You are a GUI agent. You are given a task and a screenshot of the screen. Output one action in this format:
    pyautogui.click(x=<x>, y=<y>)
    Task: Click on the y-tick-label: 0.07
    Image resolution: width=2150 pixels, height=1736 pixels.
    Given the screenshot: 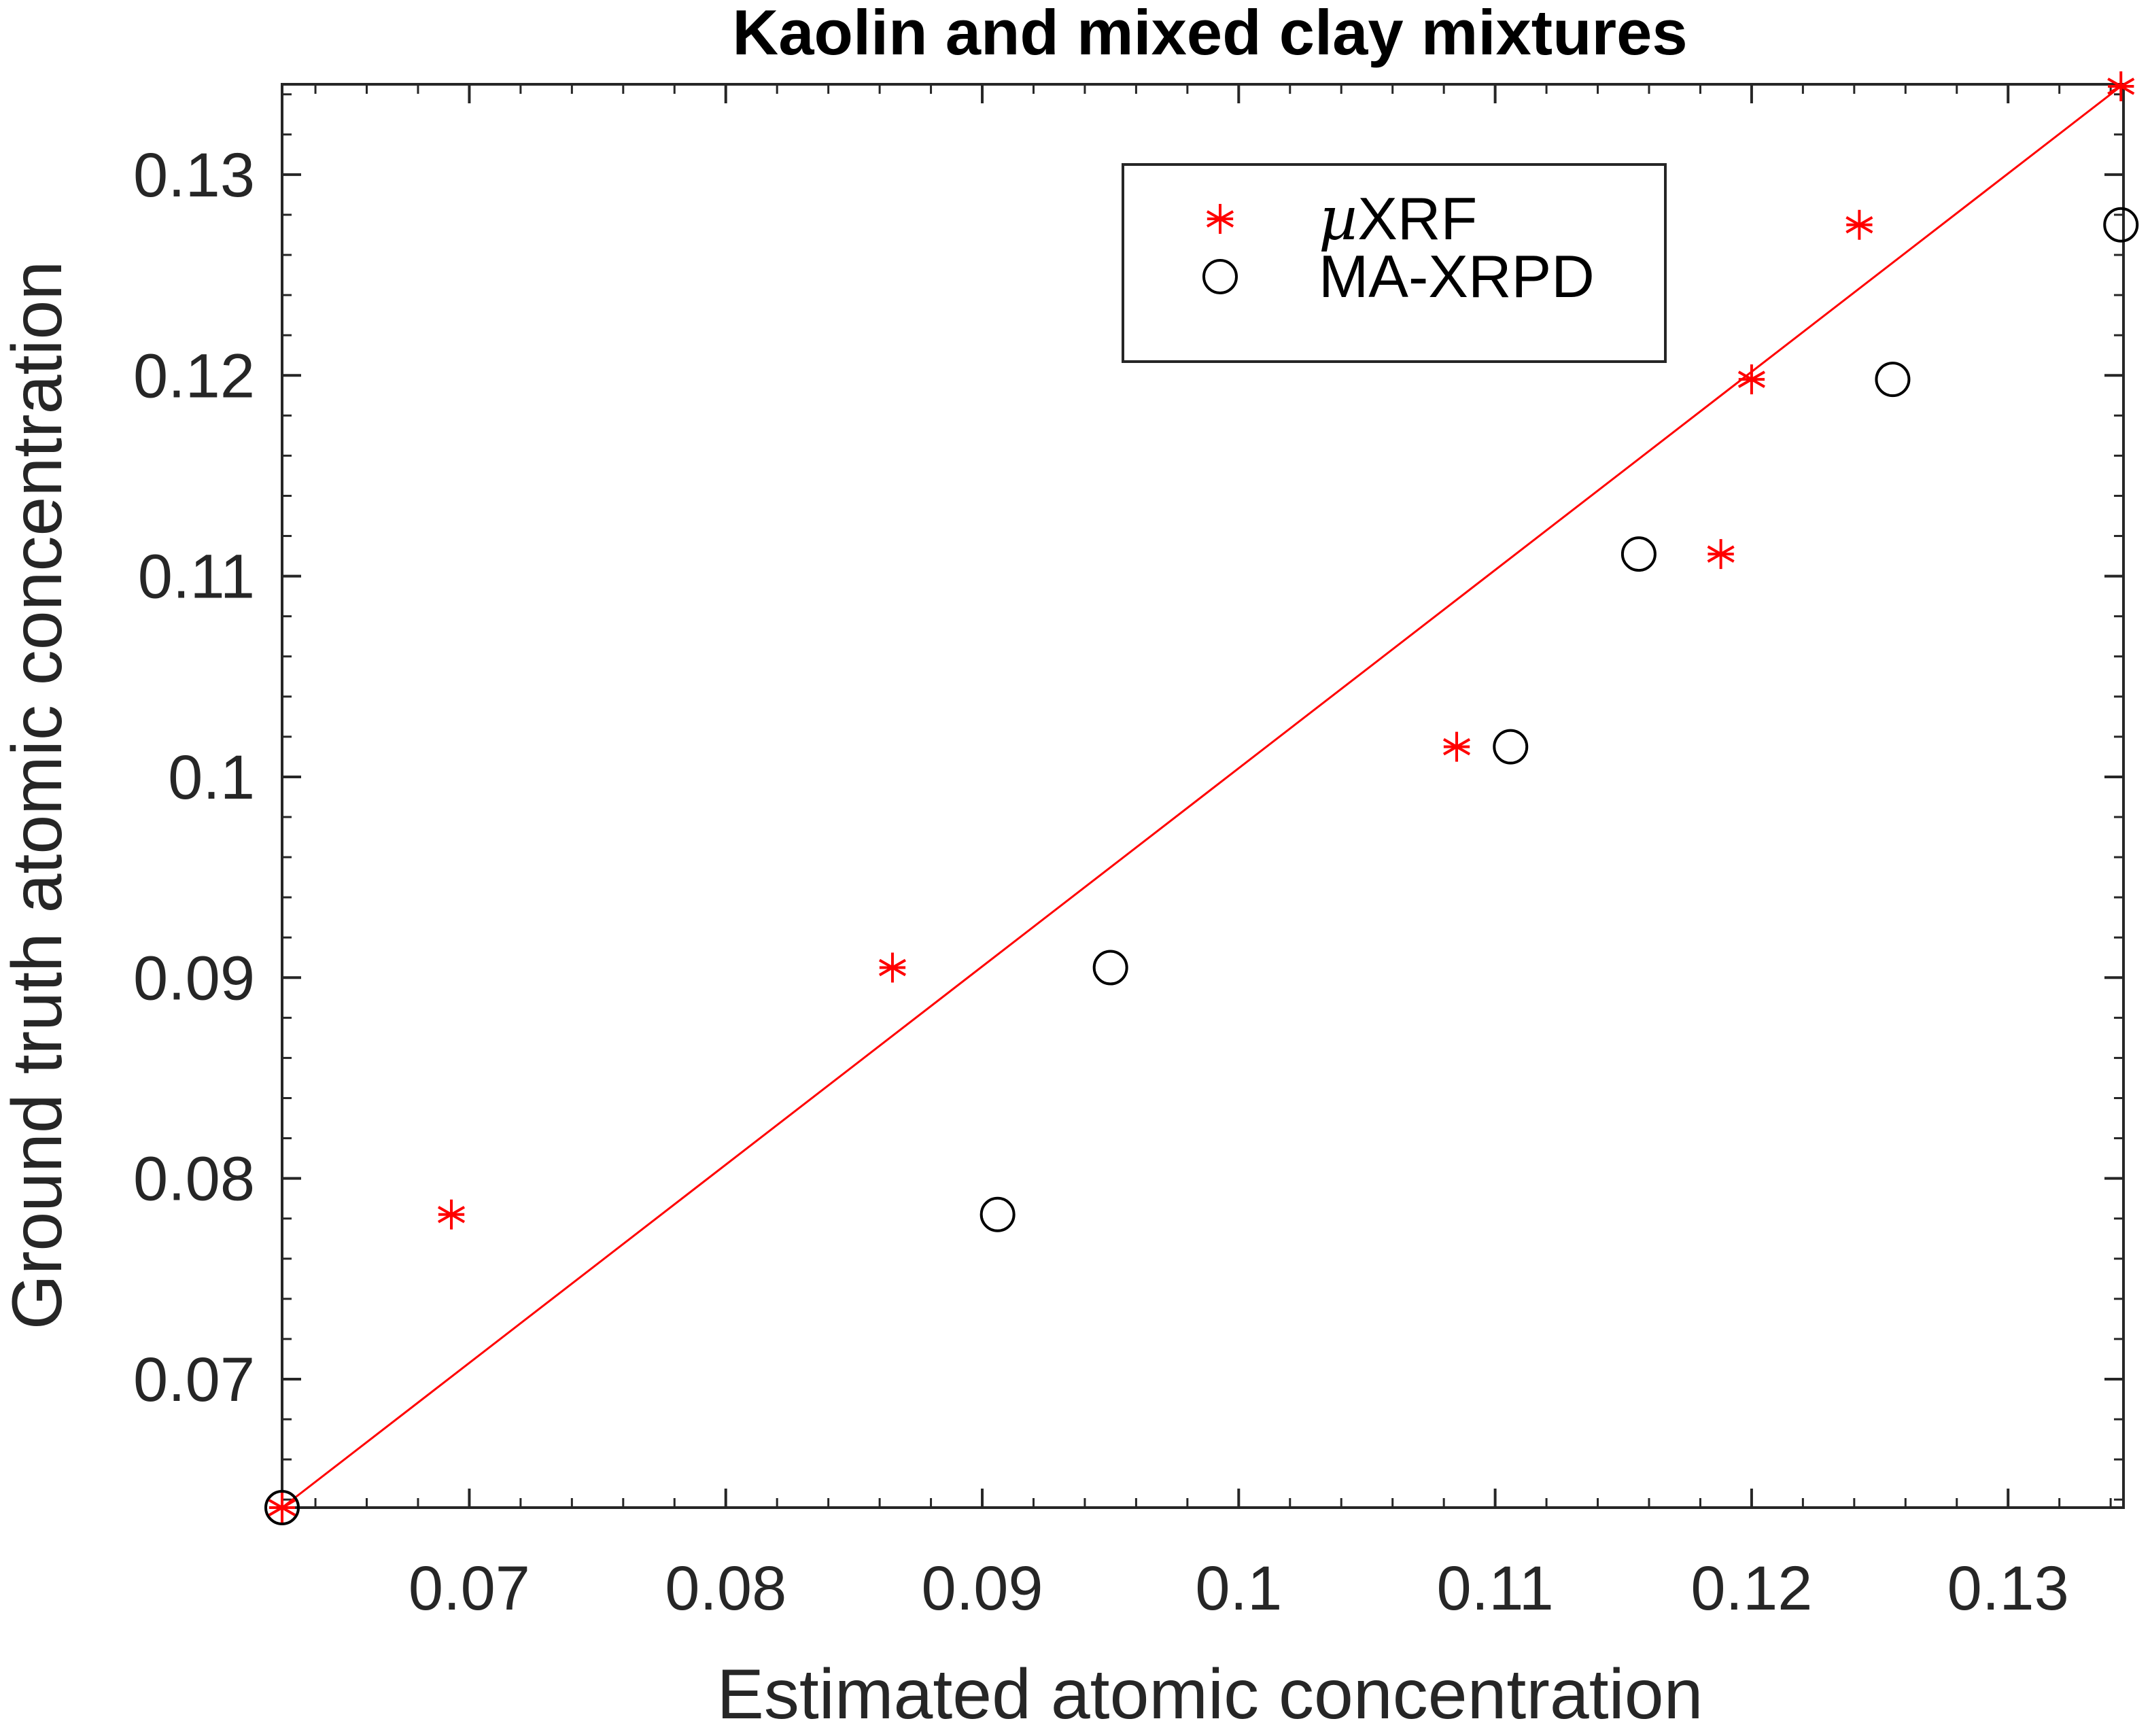 What is the action you would take?
    pyautogui.click(x=194, y=1379)
    